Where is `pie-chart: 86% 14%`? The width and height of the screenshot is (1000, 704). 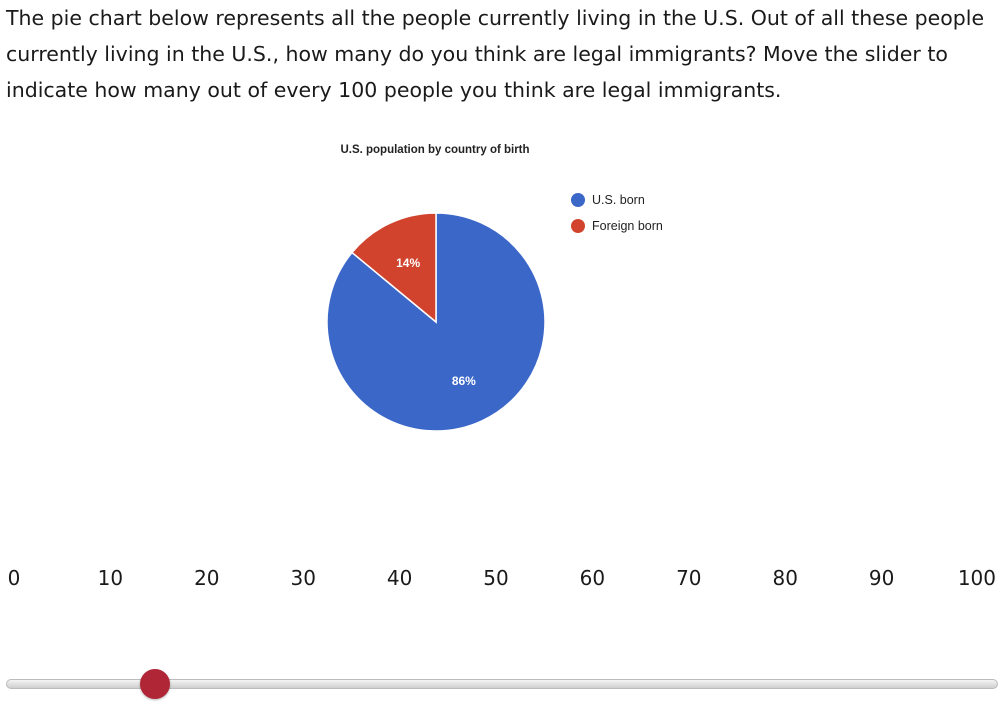 pie-chart: 86% 14% is located at coordinates (436, 322).